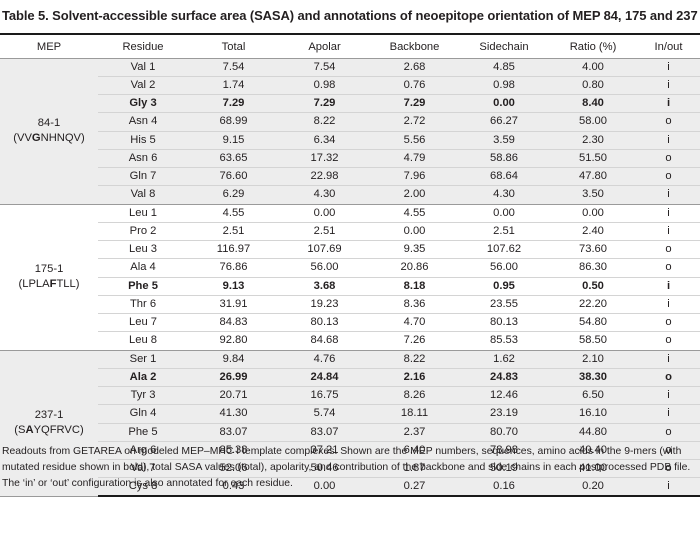  I want to click on backbone-cell: 8.18, so click(414, 286).